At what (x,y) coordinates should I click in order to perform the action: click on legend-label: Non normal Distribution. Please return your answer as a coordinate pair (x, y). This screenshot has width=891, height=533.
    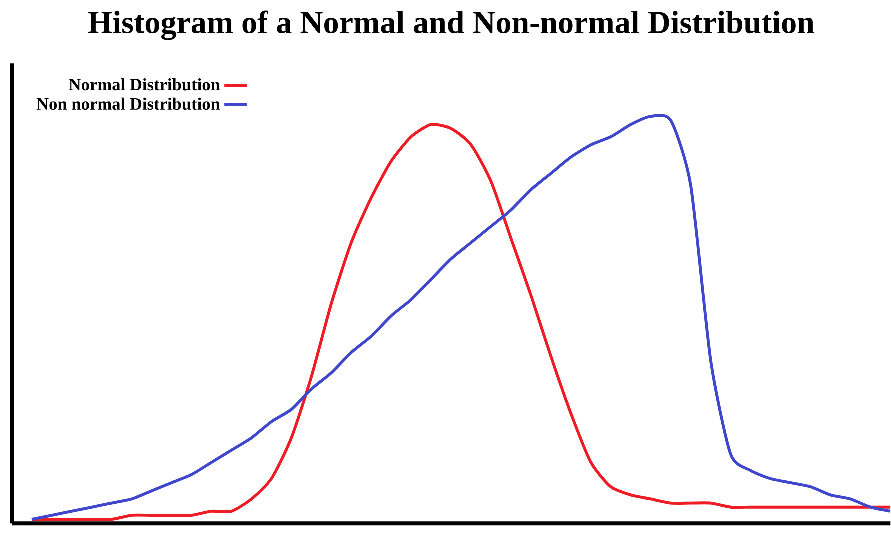
    Looking at the image, I should click on (128, 104).